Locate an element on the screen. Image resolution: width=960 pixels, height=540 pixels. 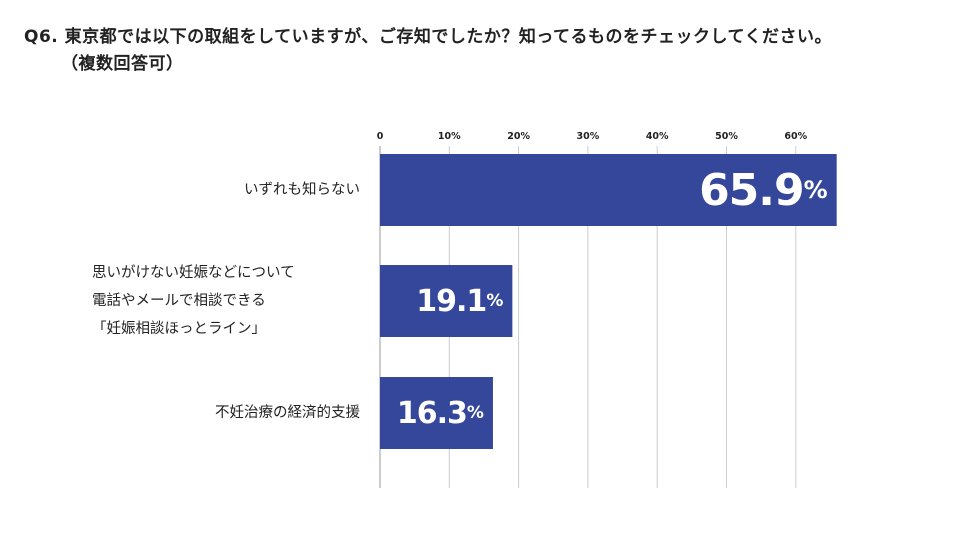
x-tick-label: 60% is located at coordinates (795, 136).